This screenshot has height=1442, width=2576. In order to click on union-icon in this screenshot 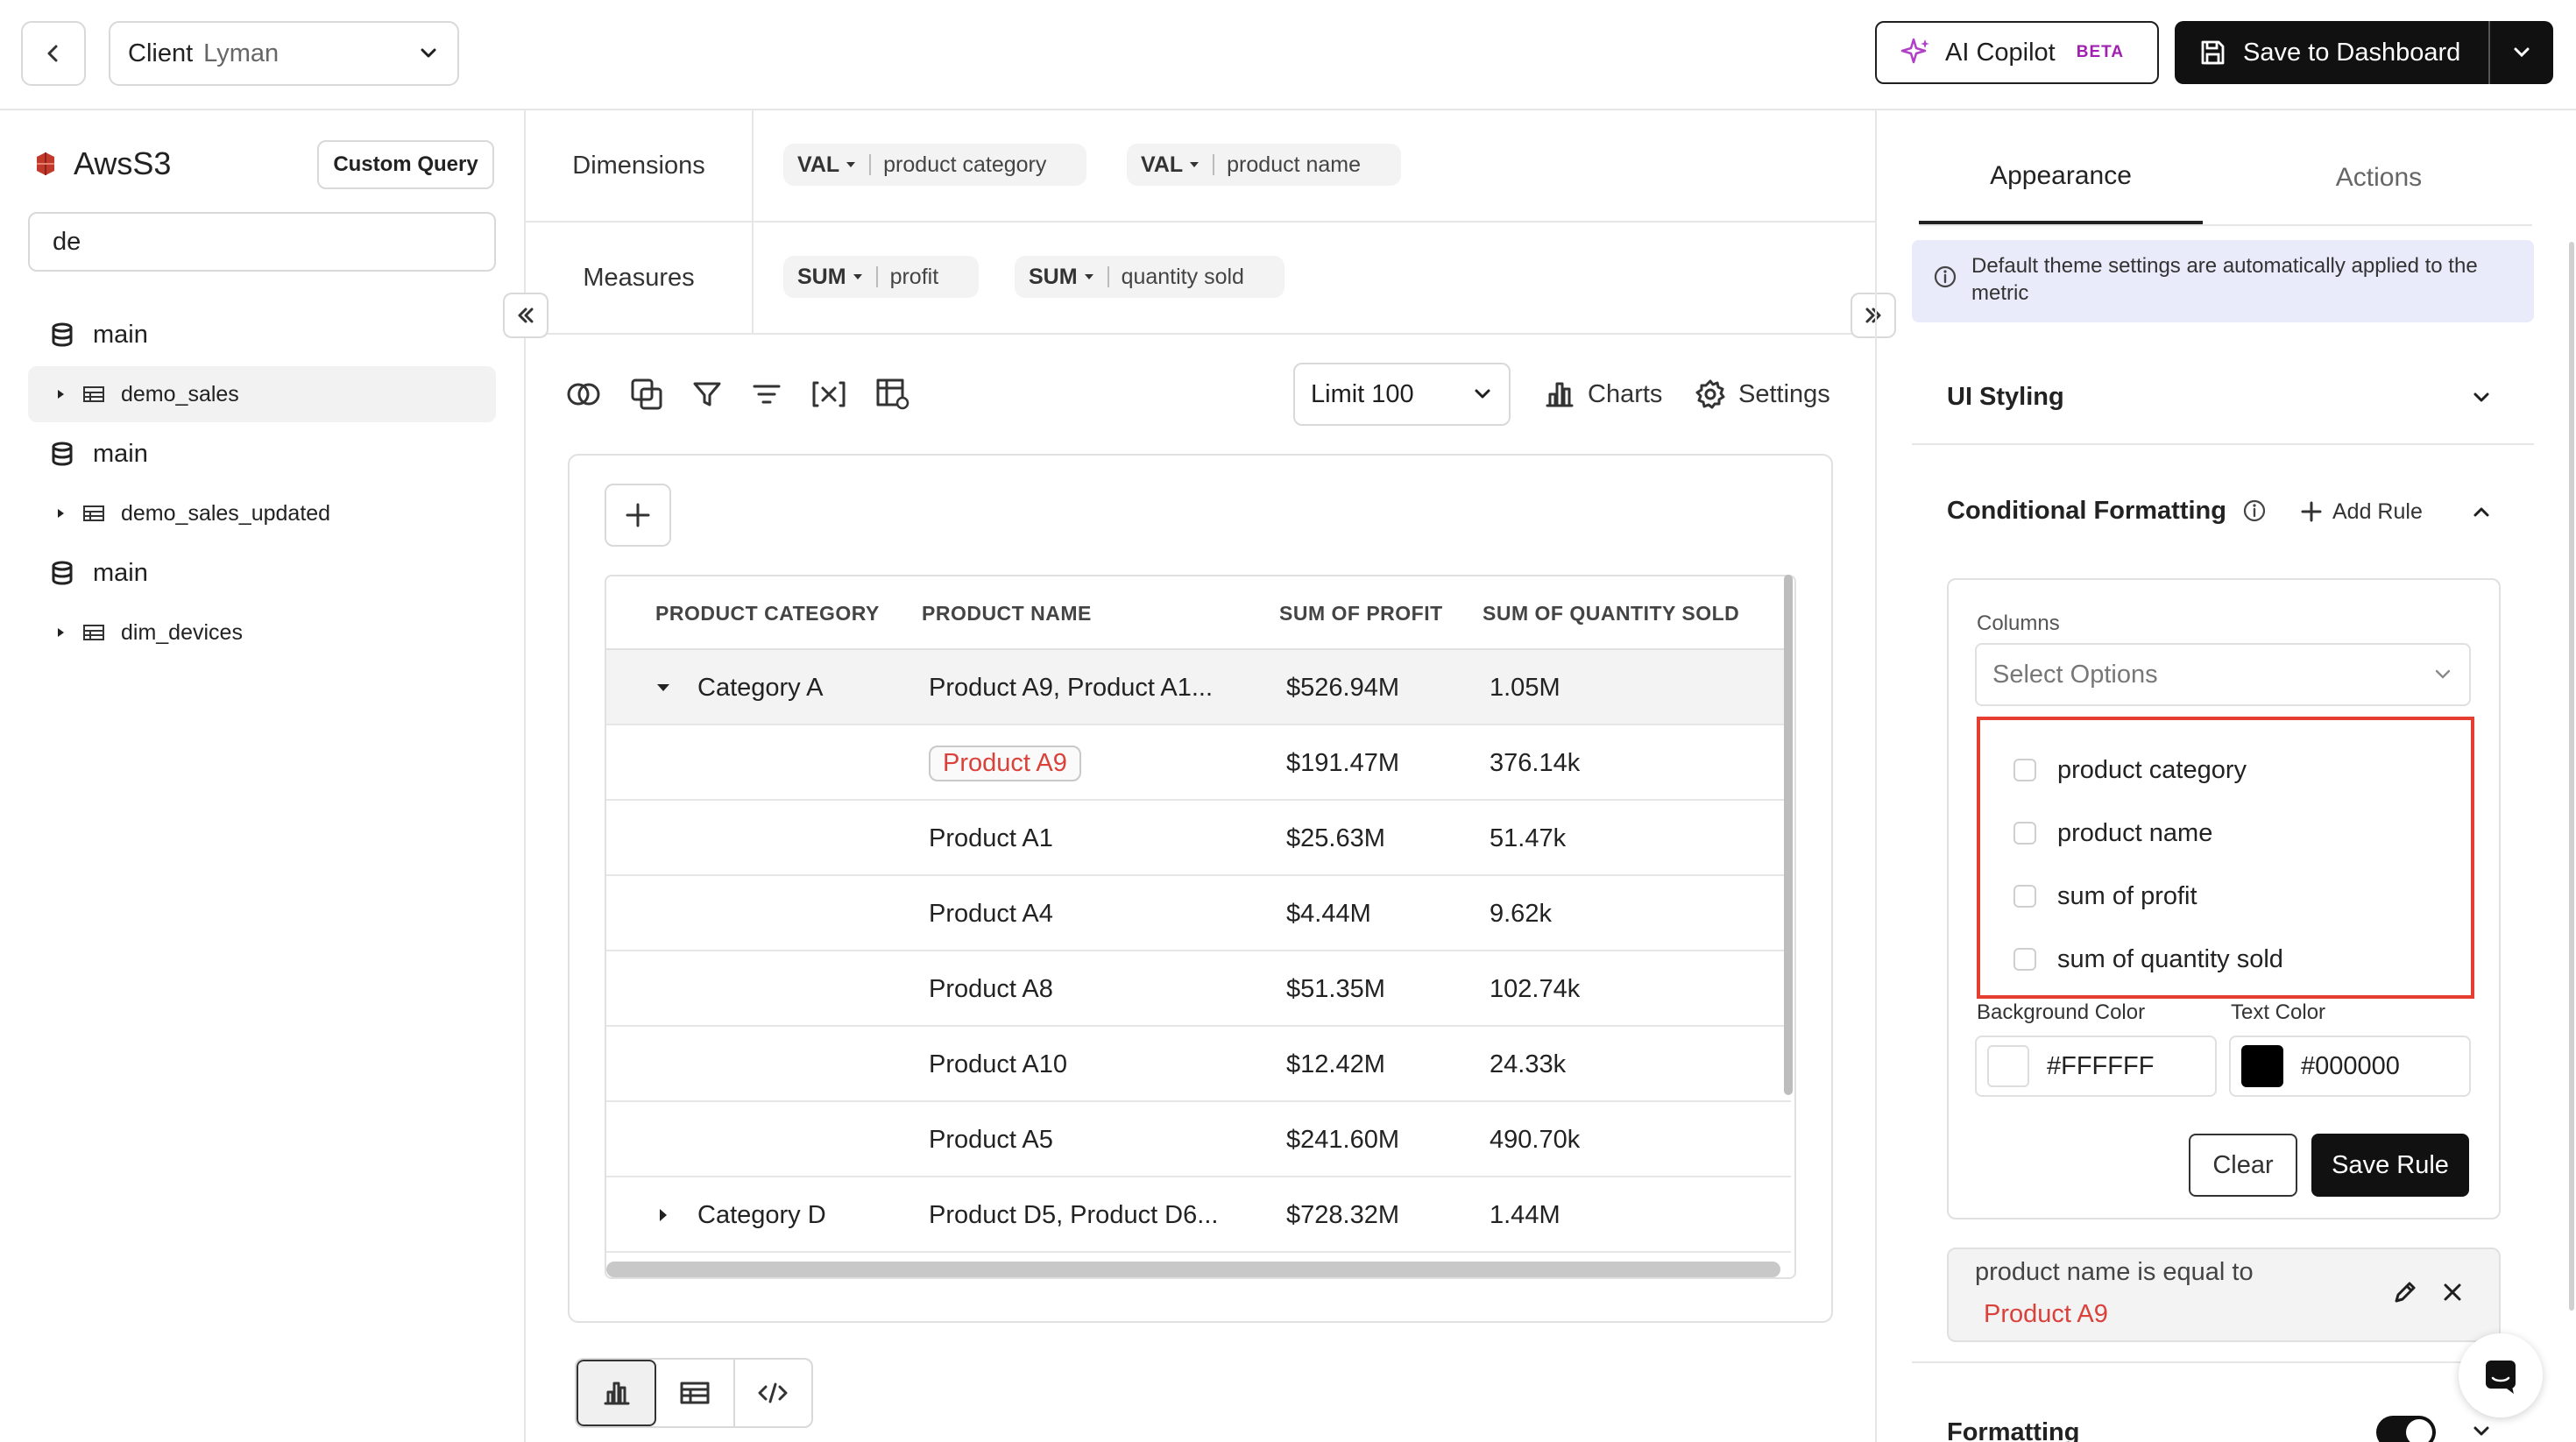, I will do `click(646, 394)`.